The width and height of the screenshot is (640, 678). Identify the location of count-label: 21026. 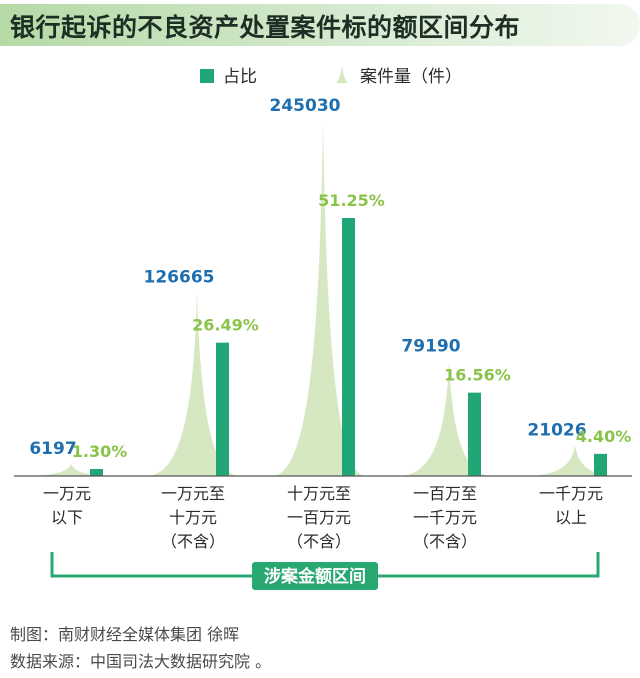
(556, 431).